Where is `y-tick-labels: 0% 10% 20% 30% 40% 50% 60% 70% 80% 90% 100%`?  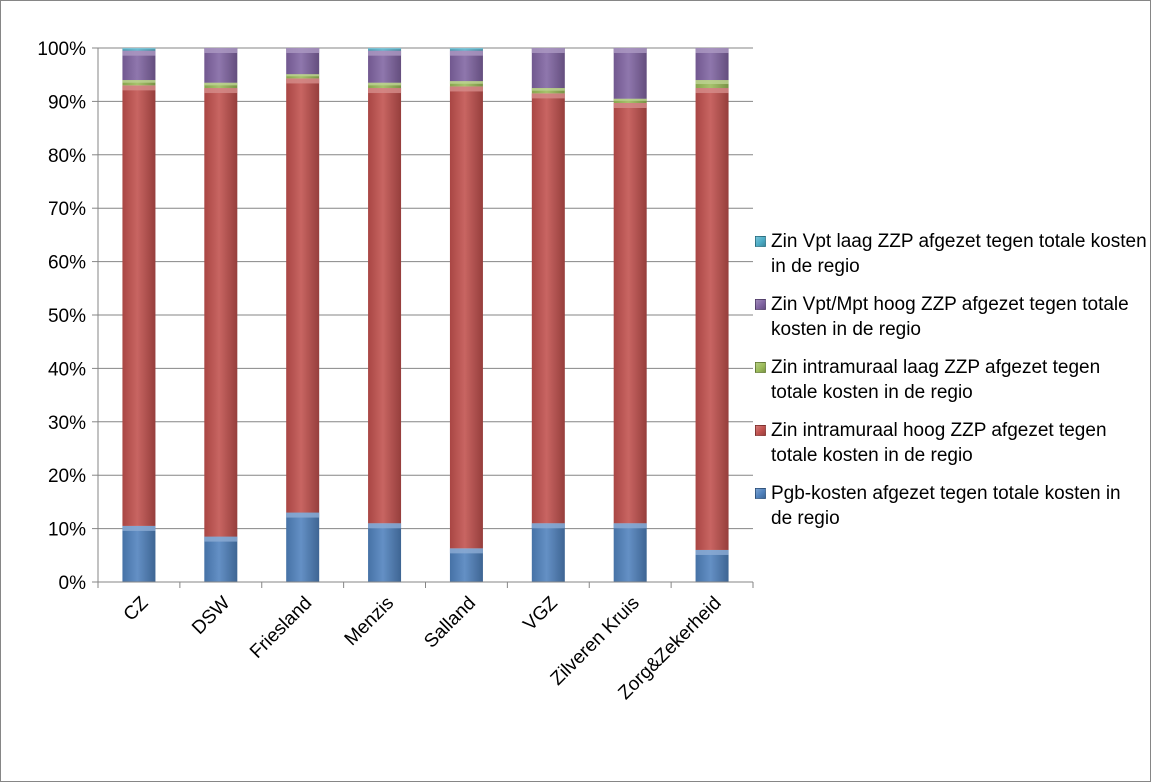 y-tick-labels: 0% 10% 20% 30% 40% 50% 60% 70% 80% 90% 100% is located at coordinates (61, 316).